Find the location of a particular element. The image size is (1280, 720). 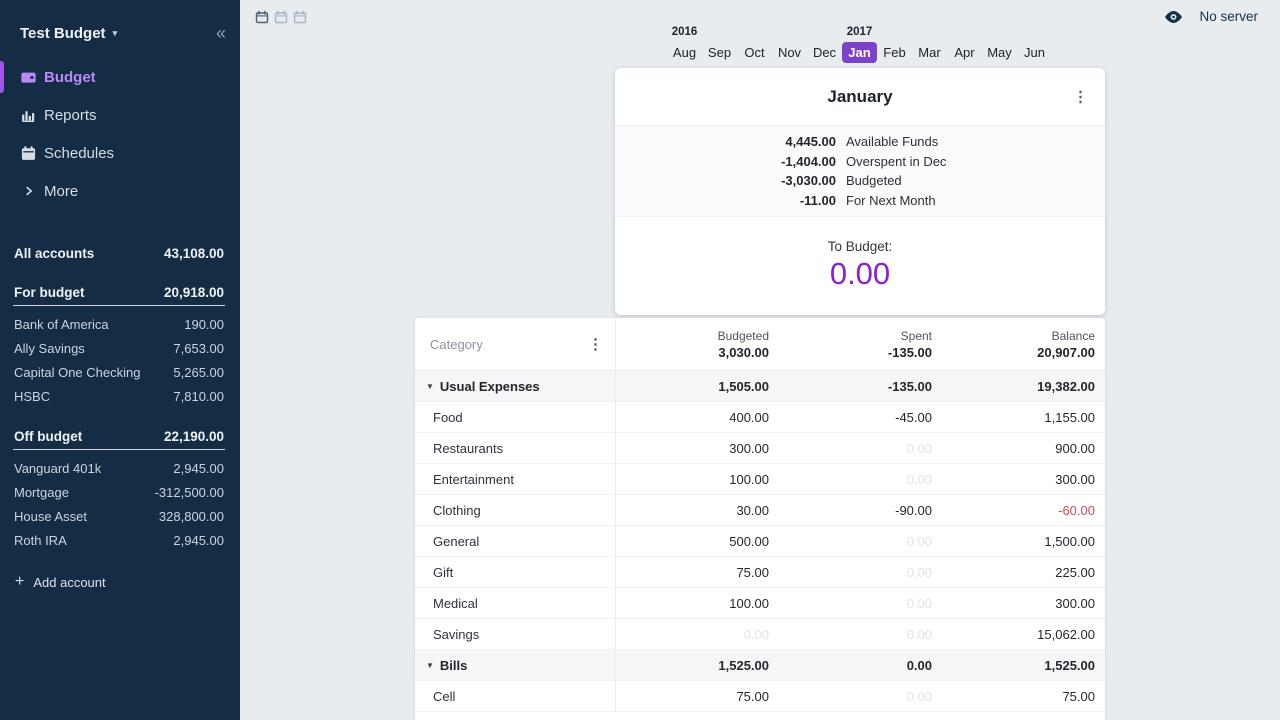

account-row: Vanguard 401k 2,945.00 is located at coordinates (120, 468).